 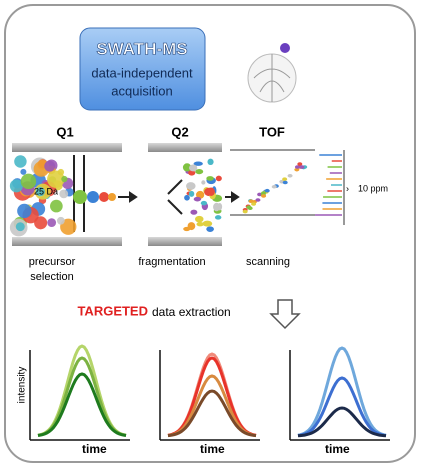 I want to click on accuracy-label: ›, so click(x=347, y=188).